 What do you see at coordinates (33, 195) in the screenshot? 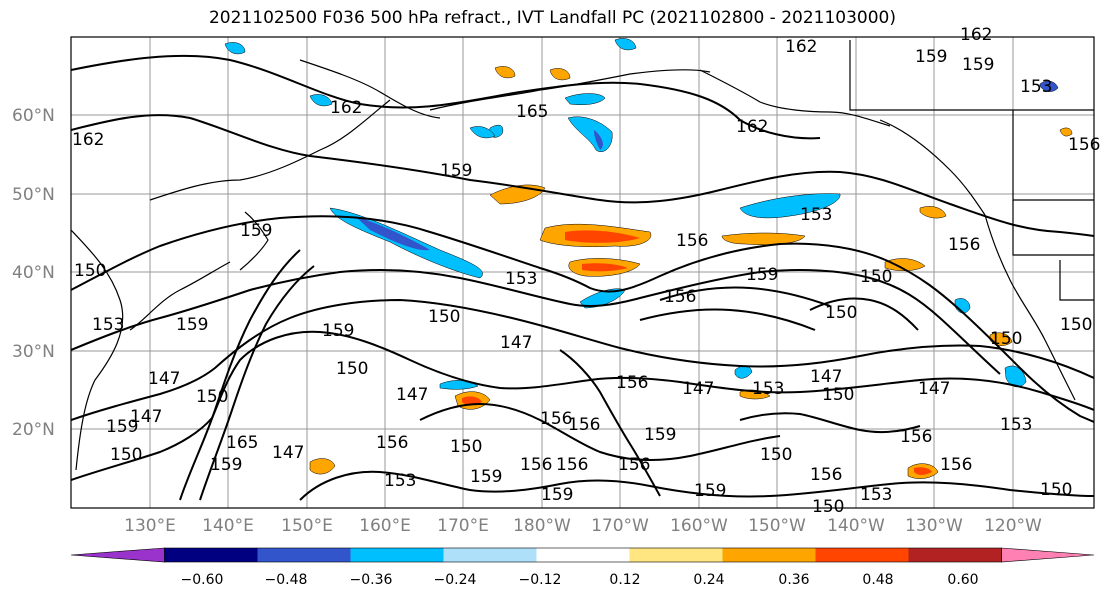
I see `lat-label: 50°N` at bounding box center [33, 195].